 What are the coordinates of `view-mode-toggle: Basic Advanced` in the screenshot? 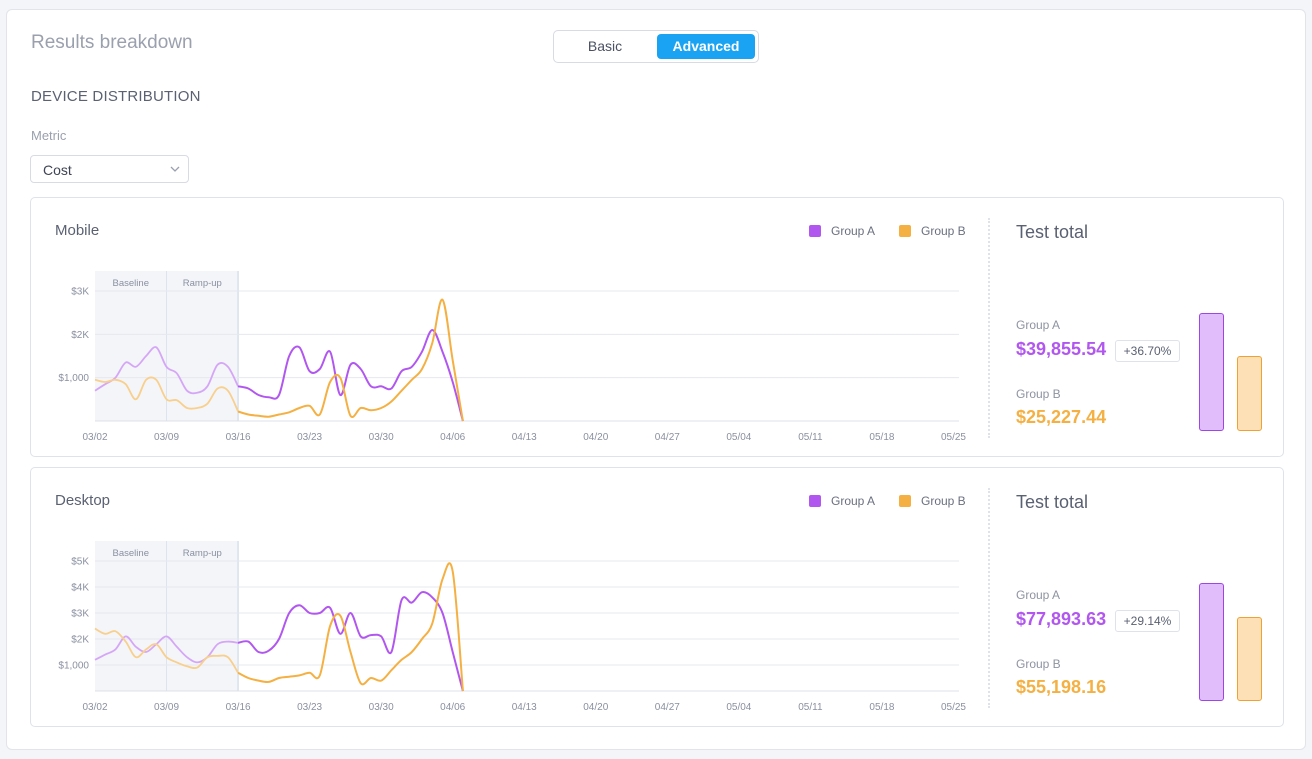 It's located at (656, 46).